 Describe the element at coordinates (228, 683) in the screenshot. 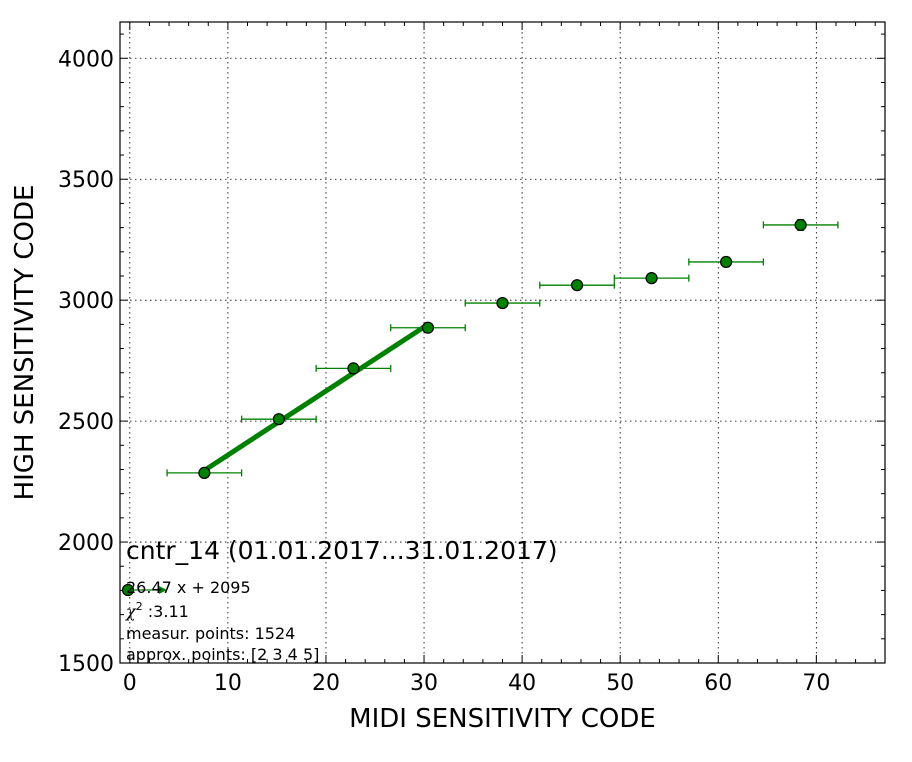

I see `x-tick-label: 10` at that location.